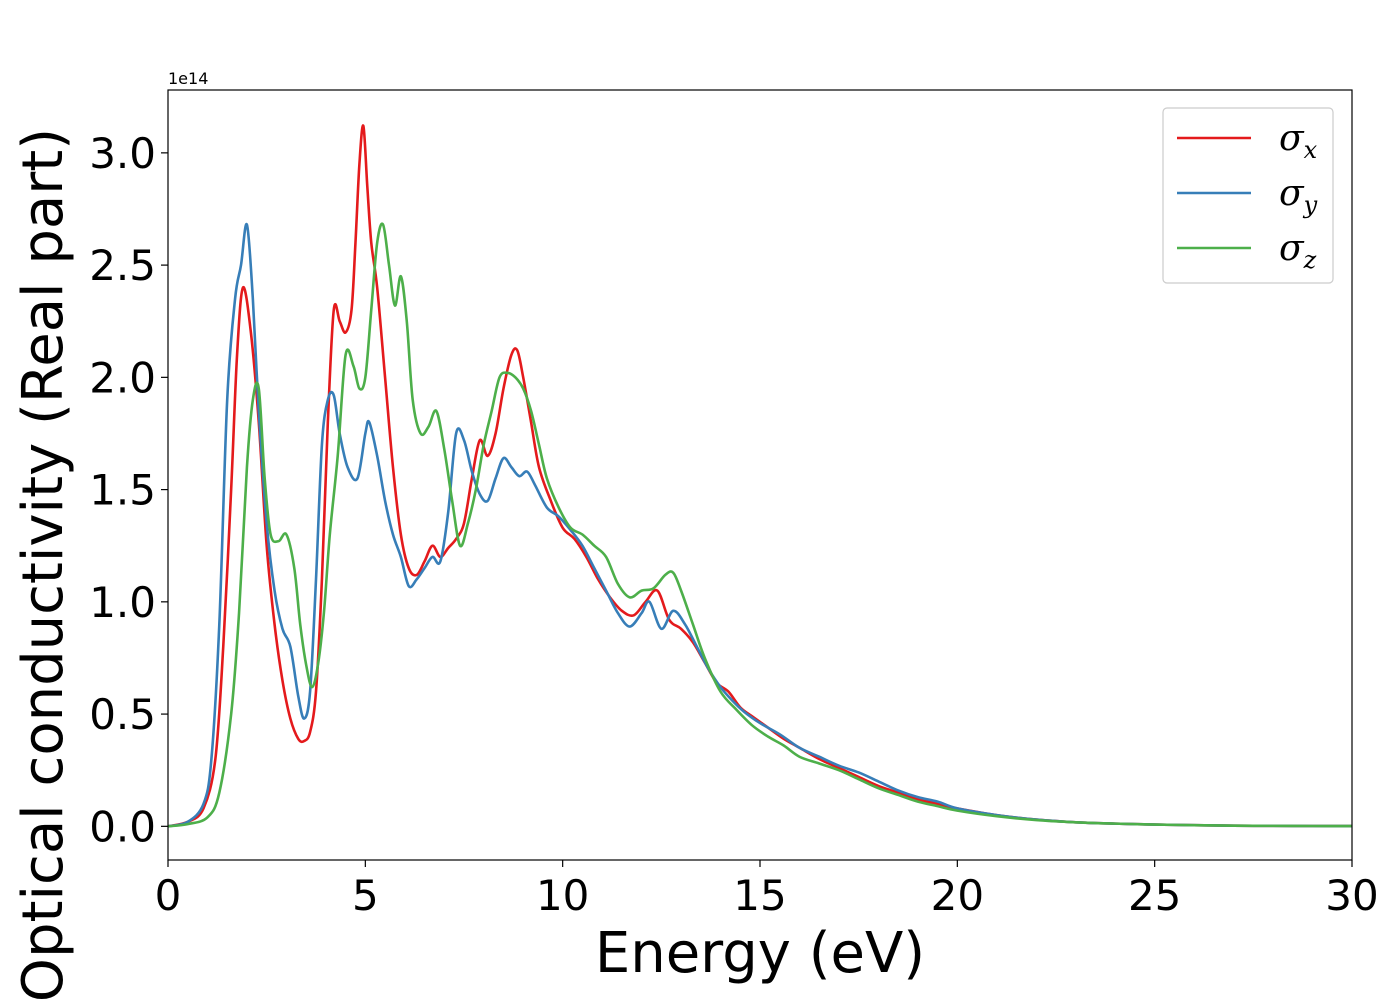 The image size is (1400, 1000). Describe the element at coordinates (759, 895) in the screenshot. I see `x-tick-label: 15` at that location.